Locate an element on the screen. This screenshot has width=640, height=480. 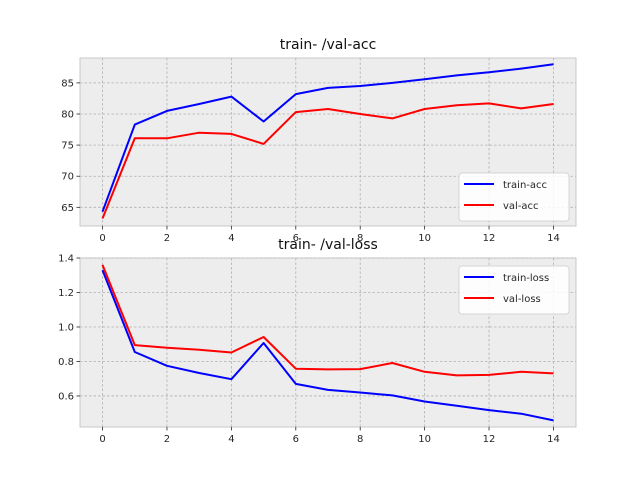
y-tick-label: 70 is located at coordinates (67, 177).